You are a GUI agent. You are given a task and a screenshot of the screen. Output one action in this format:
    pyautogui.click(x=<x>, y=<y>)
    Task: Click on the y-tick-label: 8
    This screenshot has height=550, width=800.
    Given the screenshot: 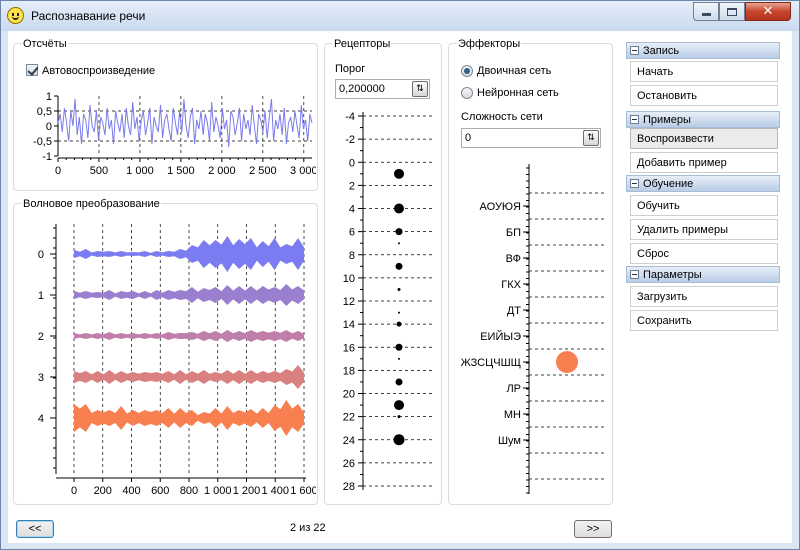 What is the action you would take?
    pyautogui.click(x=352, y=256)
    